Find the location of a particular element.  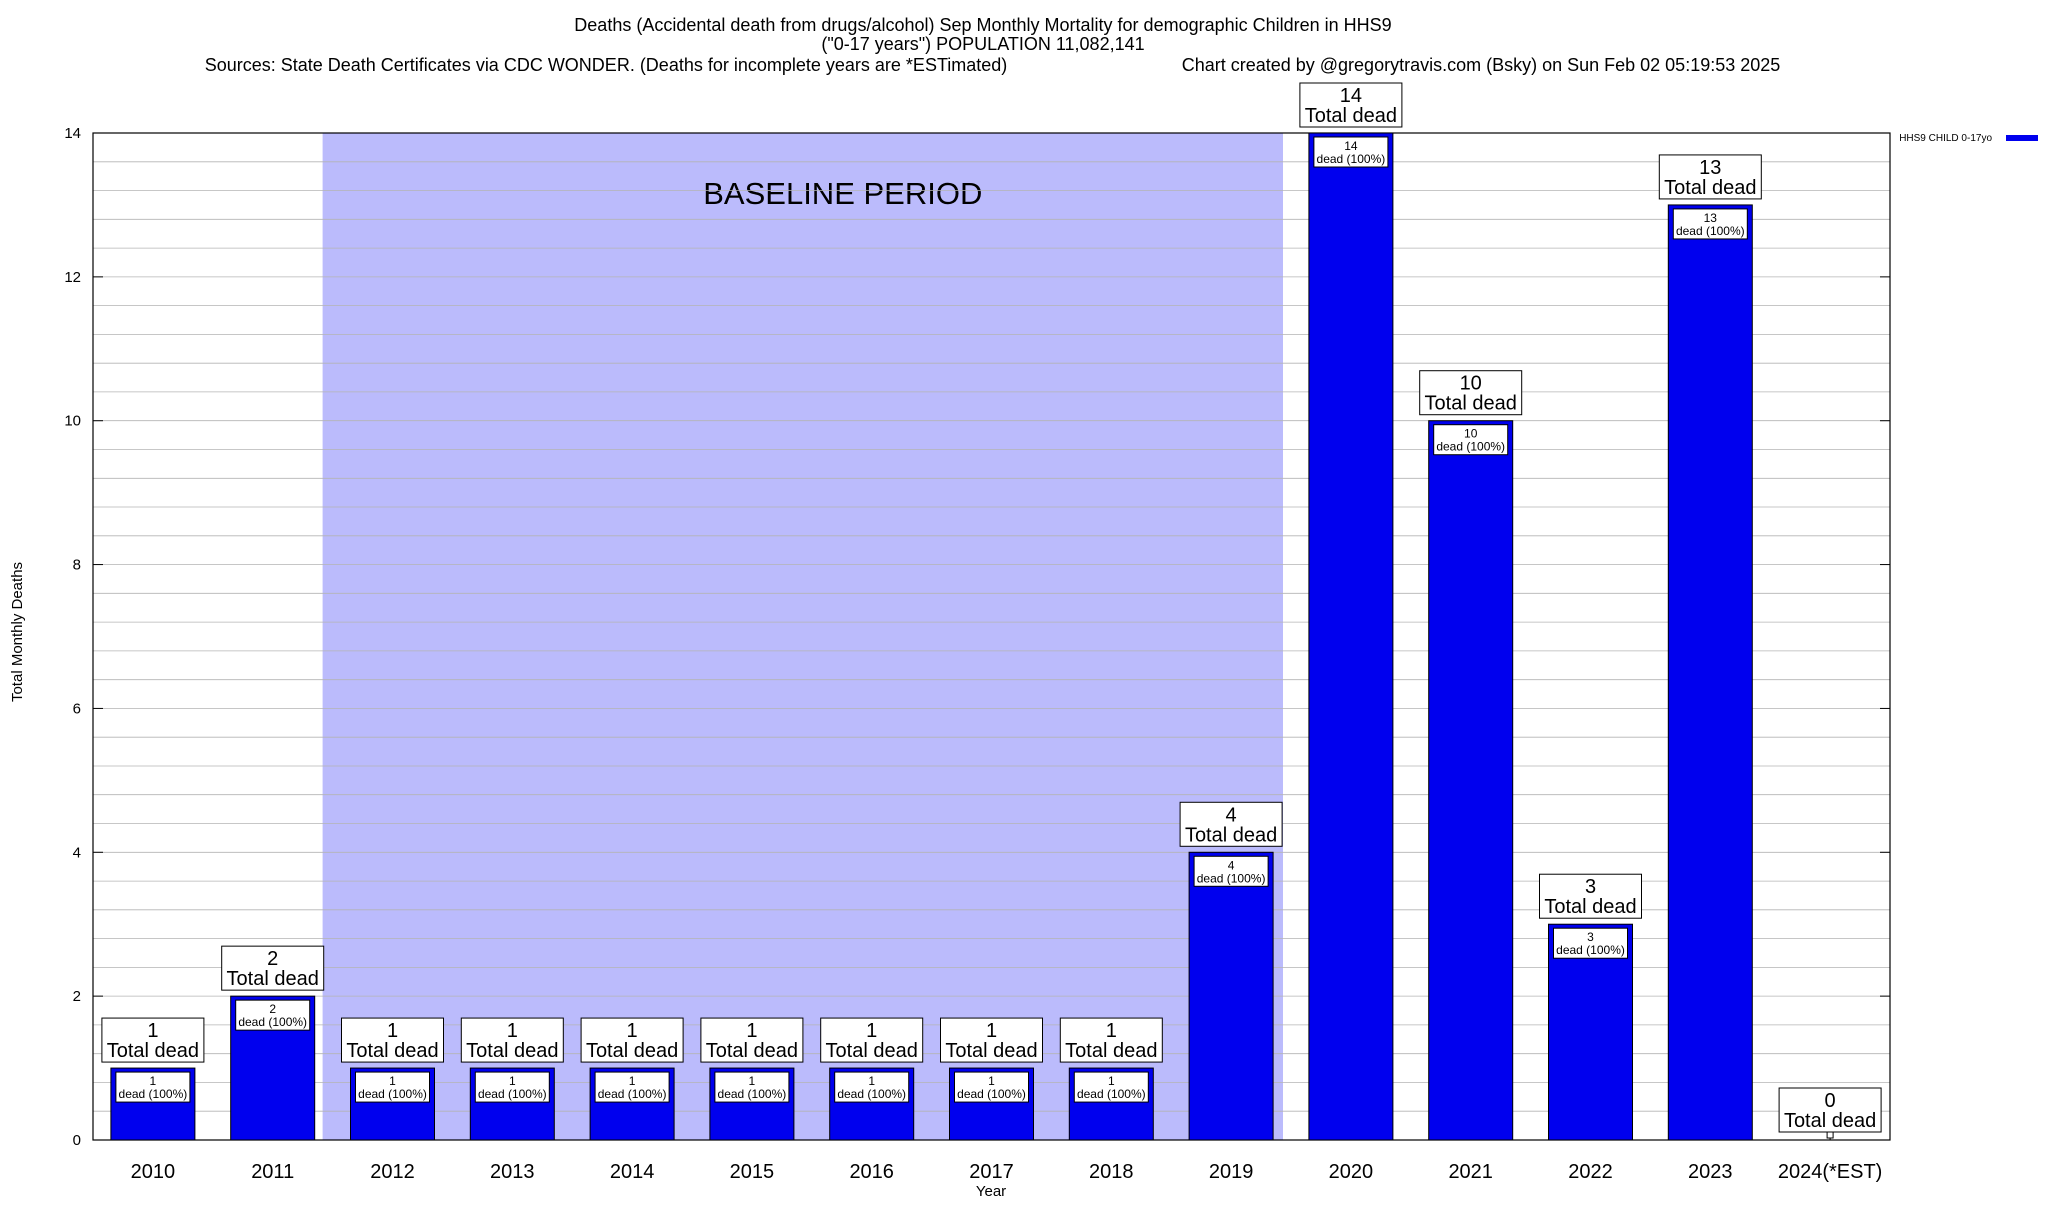

bar-zero-marker is located at coordinates (1830, 1135).